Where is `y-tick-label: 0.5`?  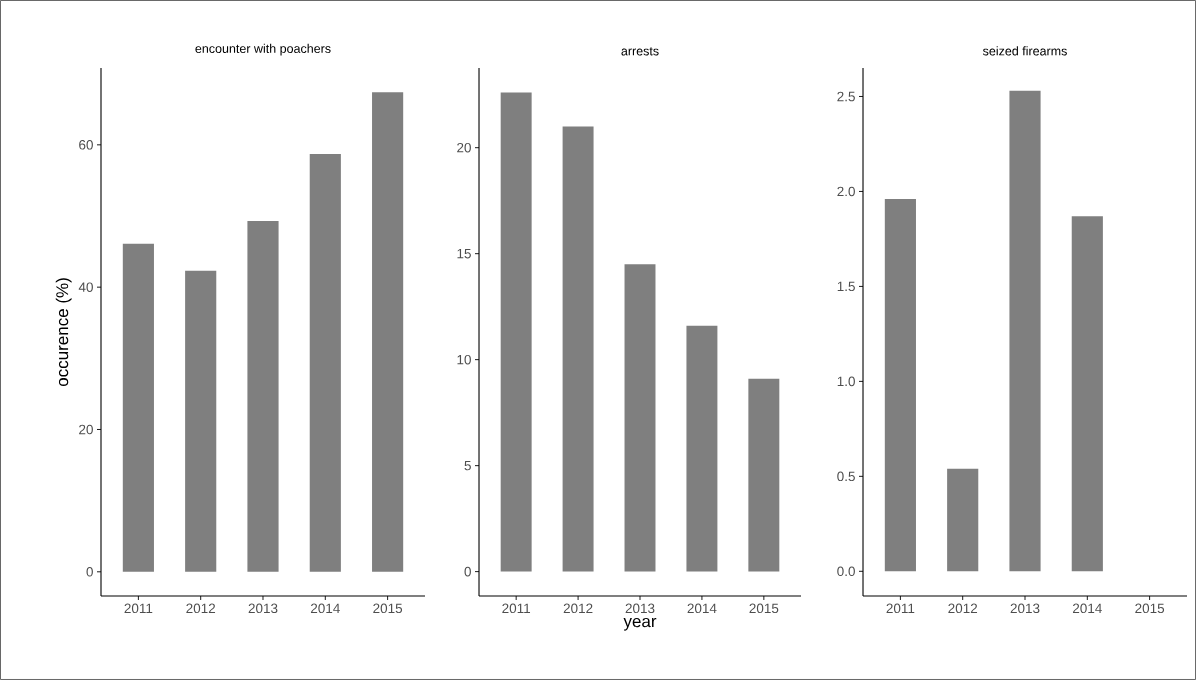
y-tick-label: 0.5 is located at coordinates (846, 476).